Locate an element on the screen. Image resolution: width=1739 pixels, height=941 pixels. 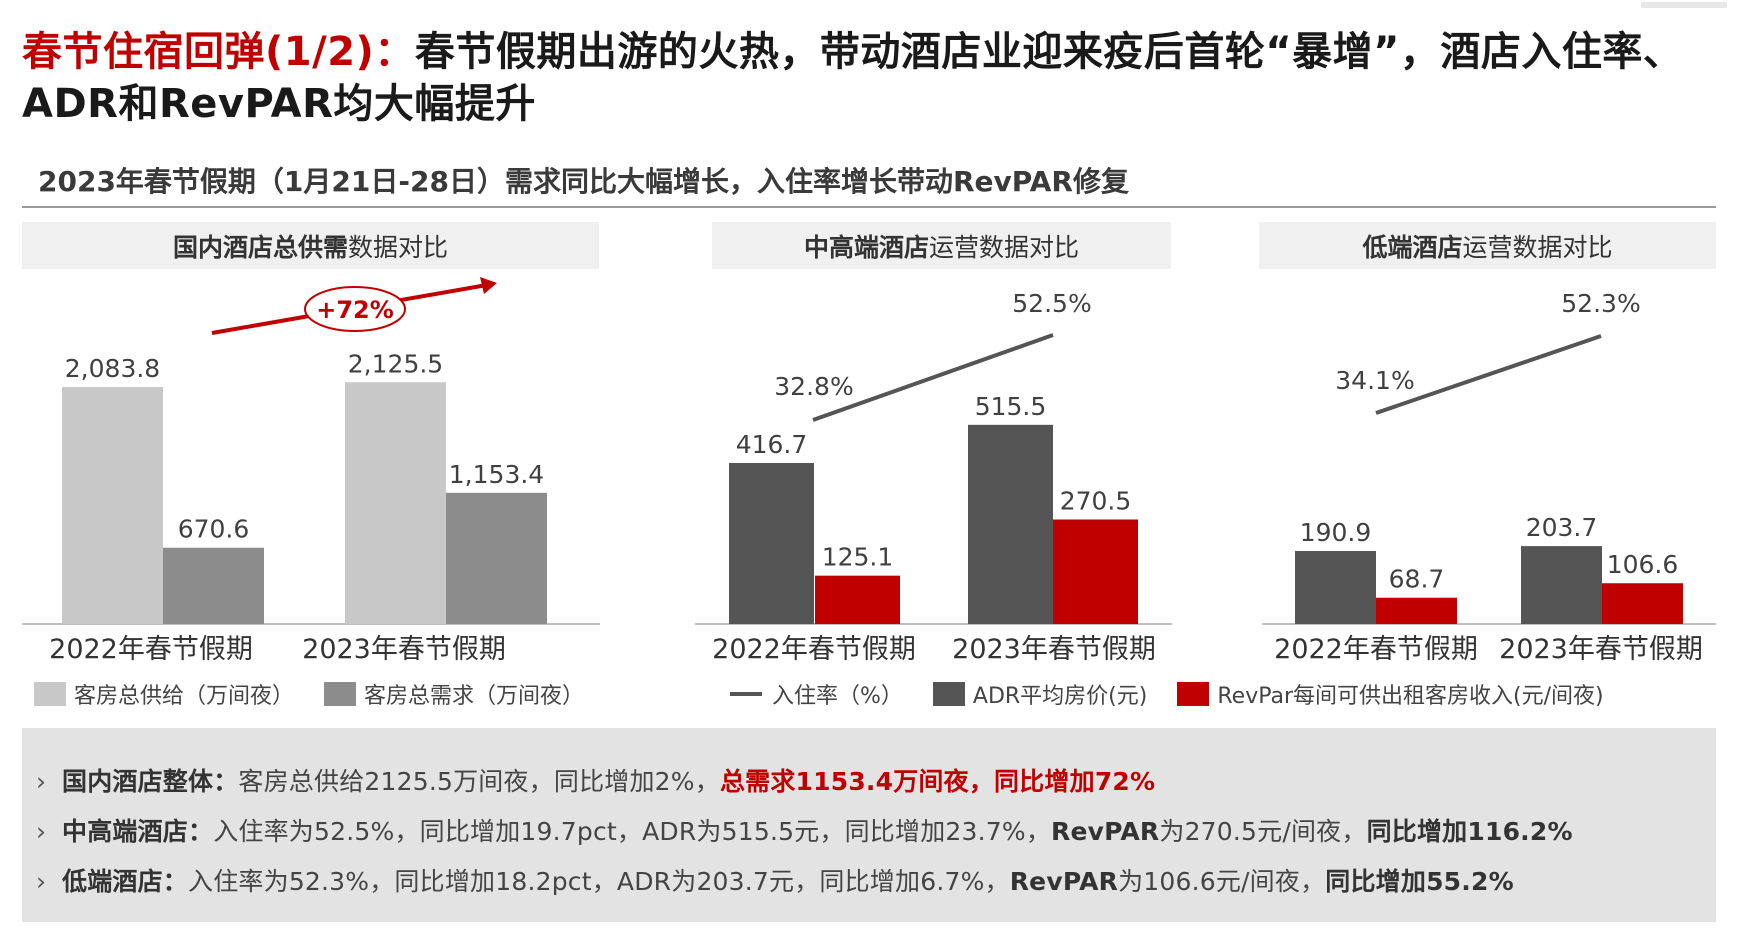
legend-hotel-ops: 入住率（%） ADR平均房价(元) RevPar每间可供出租客房收入(元/间夜) is located at coordinates (1182, 694).